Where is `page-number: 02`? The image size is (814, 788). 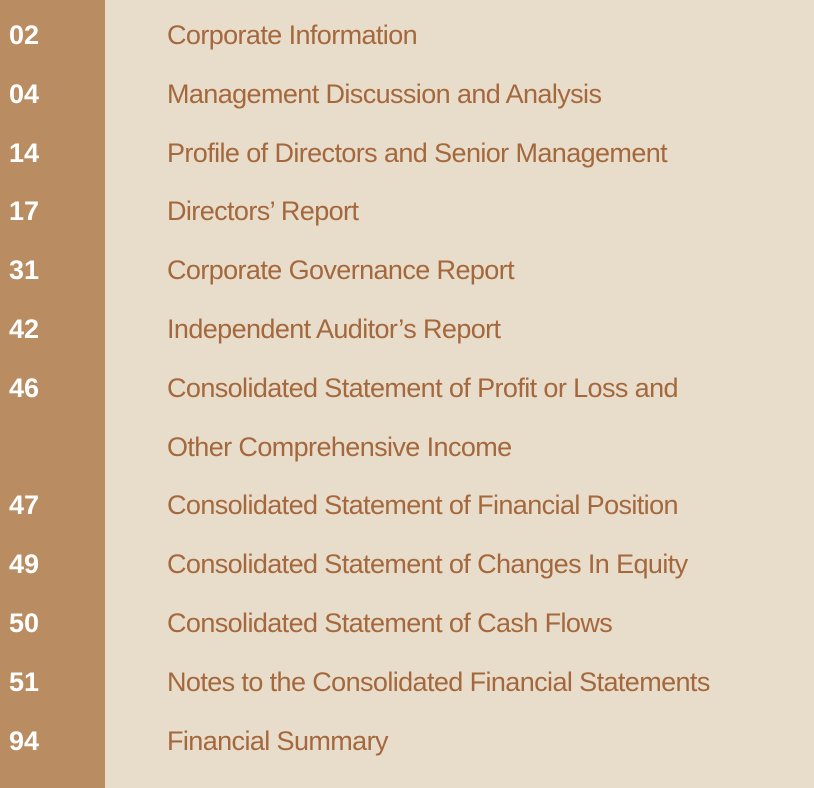 page-number: 02 is located at coordinates (24, 35).